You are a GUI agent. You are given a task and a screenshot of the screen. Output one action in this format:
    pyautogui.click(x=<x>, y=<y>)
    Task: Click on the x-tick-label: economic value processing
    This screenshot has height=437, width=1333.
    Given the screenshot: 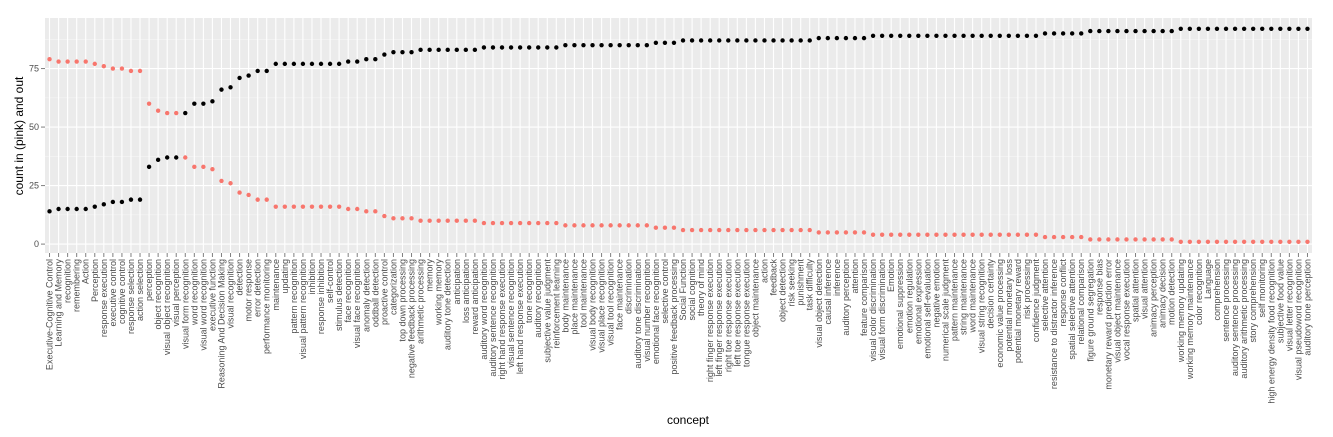 What is the action you would take?
    pyautogui.click(x=1000, y=313)
    